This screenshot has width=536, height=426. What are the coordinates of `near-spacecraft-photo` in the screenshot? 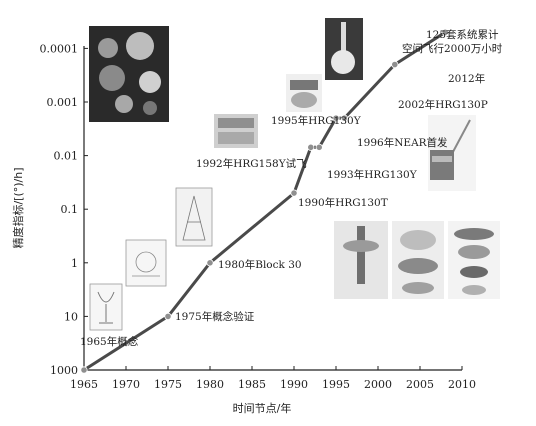 It's located at (452, 153).